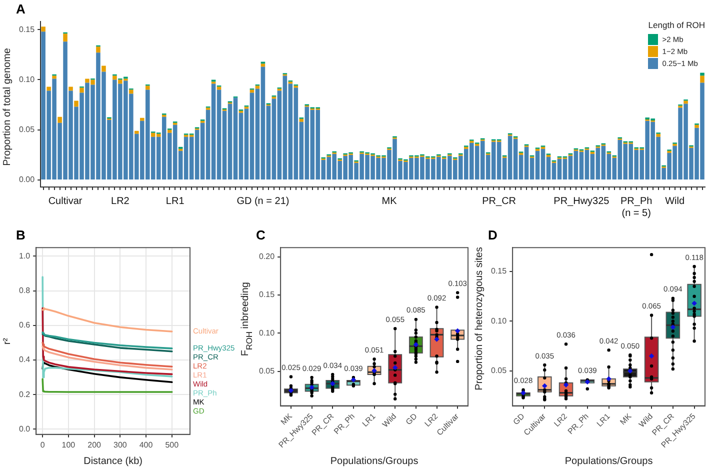 Image resolution: width=709 pixels, height=469 pixels. What do you see at coordinates (24, 325) in the screenshot?
I see `y-tick-label: 0.6` at bounding box center [24, 325].